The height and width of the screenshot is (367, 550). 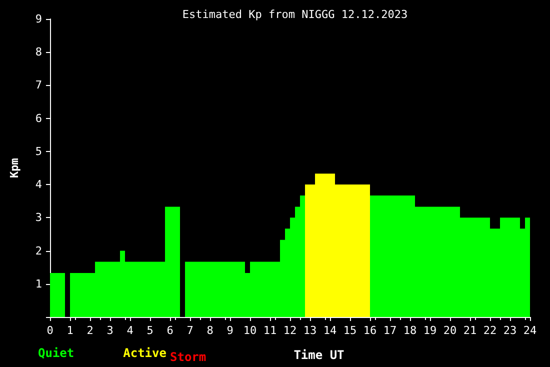 I want to click on y-tick-label: 3, so click(x=38, y=217).